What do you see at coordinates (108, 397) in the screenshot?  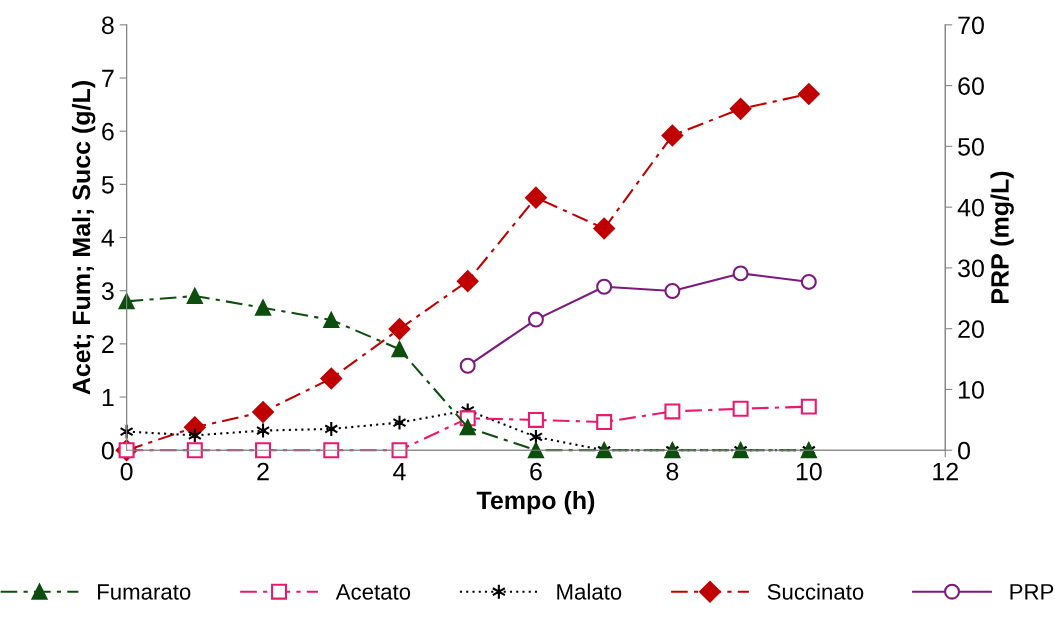 I see `y-tick-label: 1` at bounding box center [108, 397].